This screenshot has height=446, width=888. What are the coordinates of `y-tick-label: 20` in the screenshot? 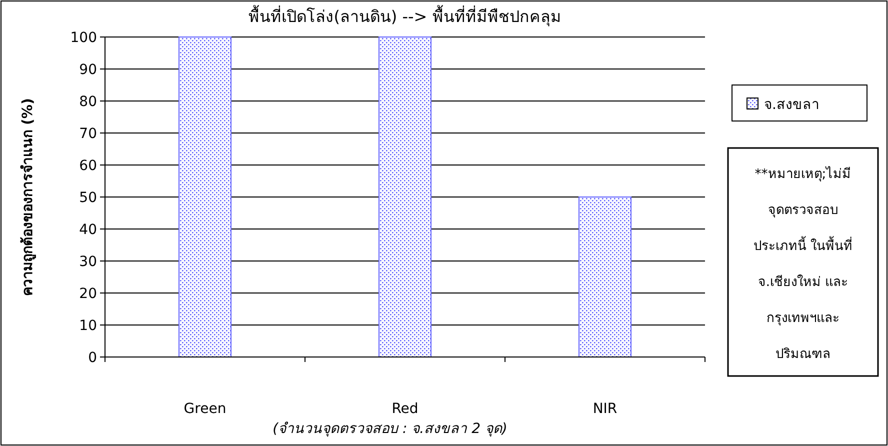 It's located at (88, 294).